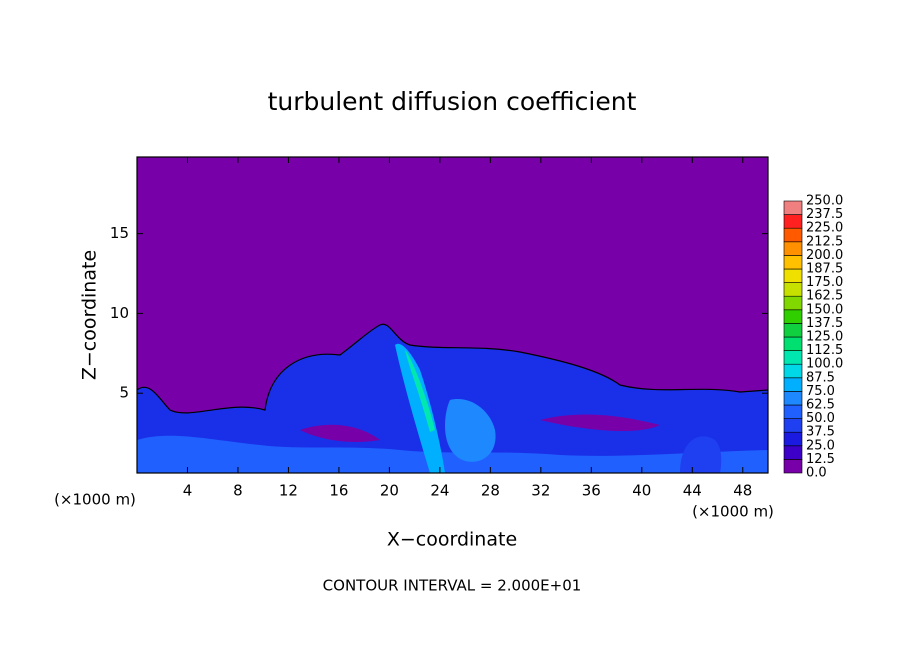 The image size is (904, 658). I want to click on x-tick-label: 12, so click(288, 491).